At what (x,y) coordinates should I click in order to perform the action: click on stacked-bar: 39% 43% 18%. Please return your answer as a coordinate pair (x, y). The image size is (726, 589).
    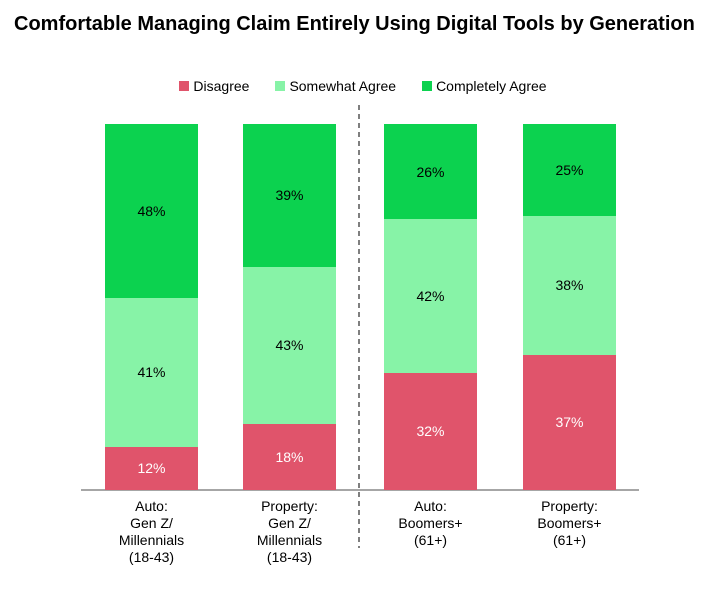
    Looking at the image, I should click on (289, 307).